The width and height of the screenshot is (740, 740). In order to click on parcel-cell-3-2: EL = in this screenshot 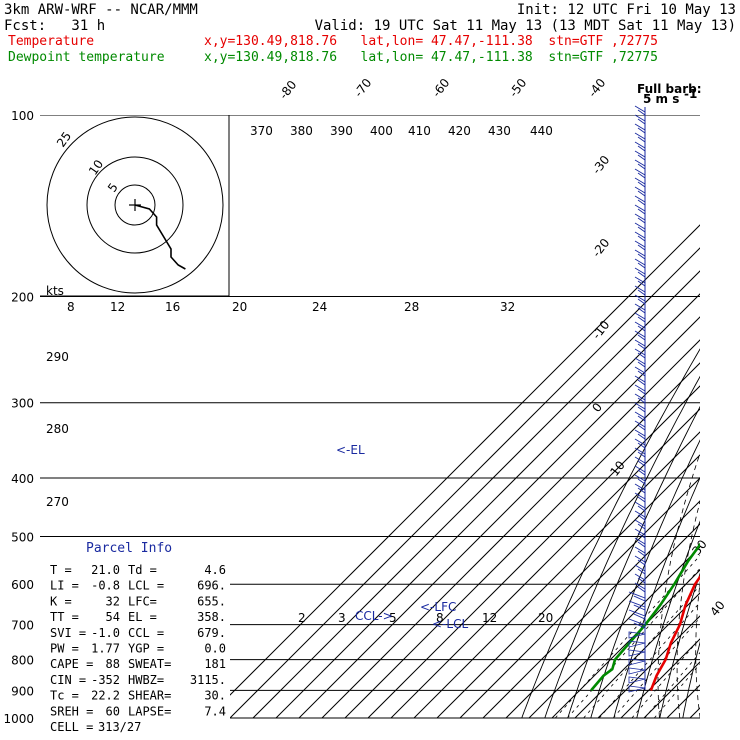, I will do `click(142, 617)`.